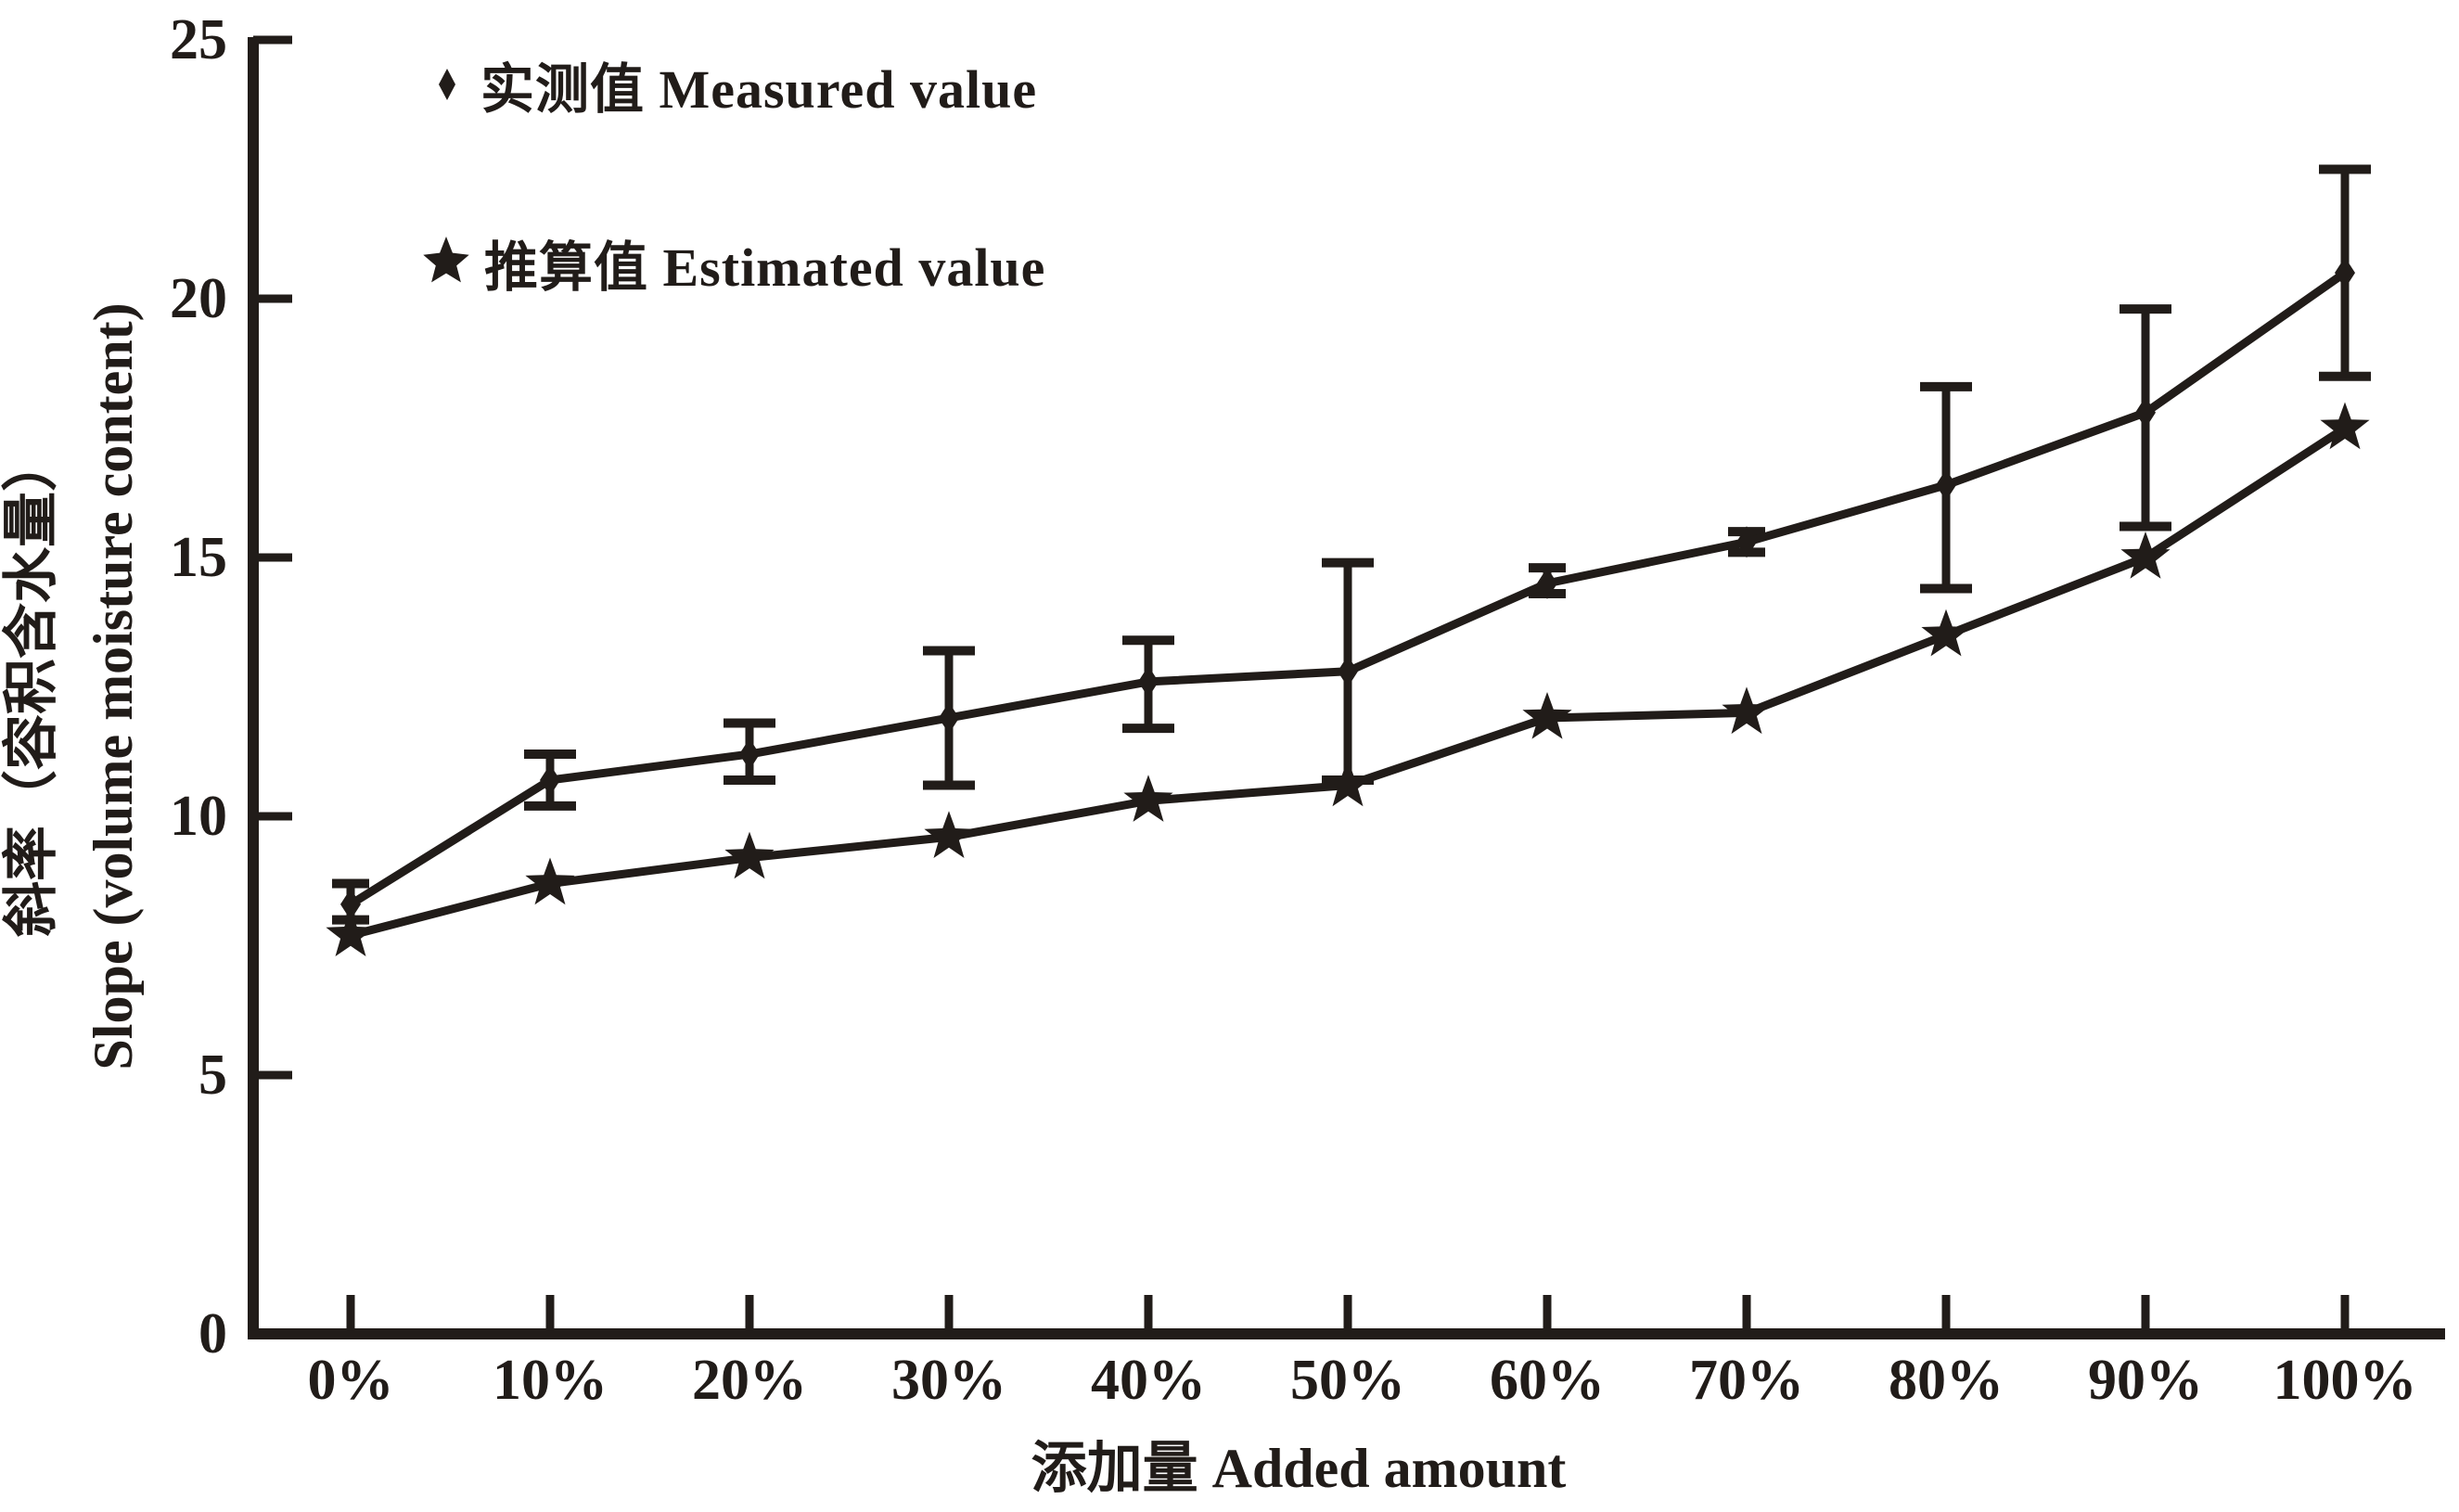 The height and width of the screenshot is (1512, 2459). What do you see at coordinates (113, 686) in the screenshot?
I see `y-axis-title-en: Slope (volume moisture content)` at bounding box center [113, 686].